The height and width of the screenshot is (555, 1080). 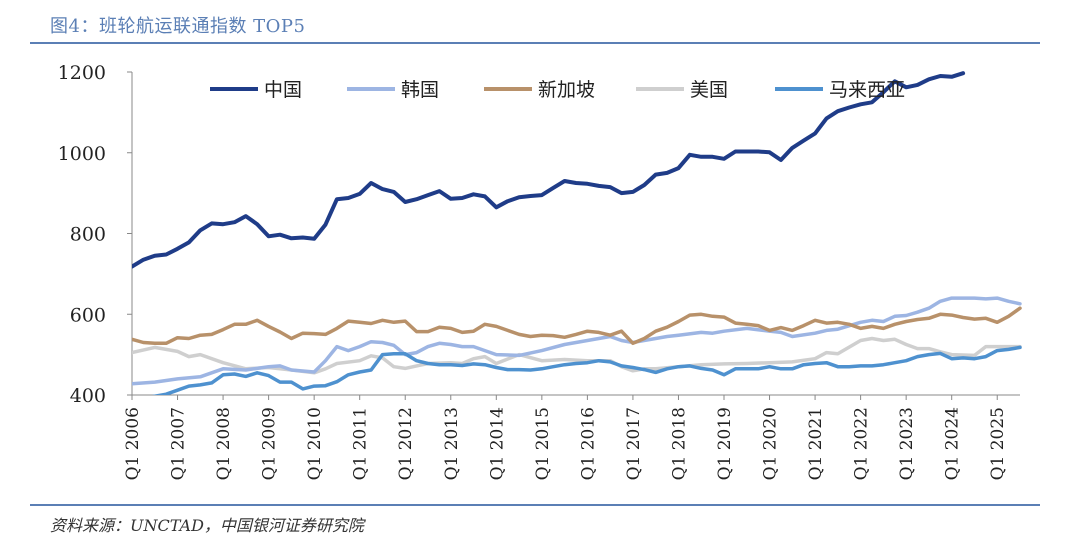 I want to click on x-tick-label: Q1 2021, so click(x=816, y=443).